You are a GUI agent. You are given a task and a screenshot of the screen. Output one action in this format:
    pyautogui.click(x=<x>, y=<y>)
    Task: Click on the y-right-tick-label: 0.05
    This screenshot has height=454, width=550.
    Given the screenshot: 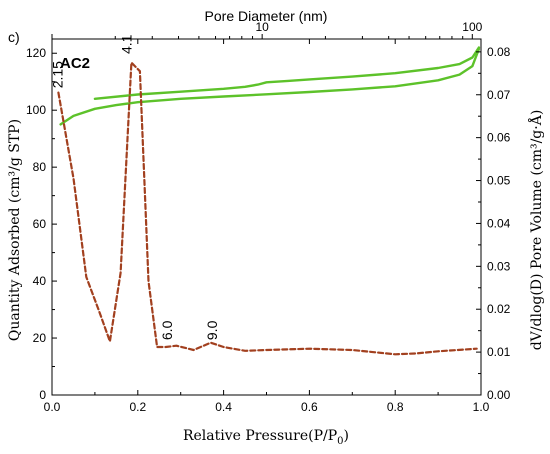 What is the action you would take?
    pyautogui.click(x=499, y=181)
    